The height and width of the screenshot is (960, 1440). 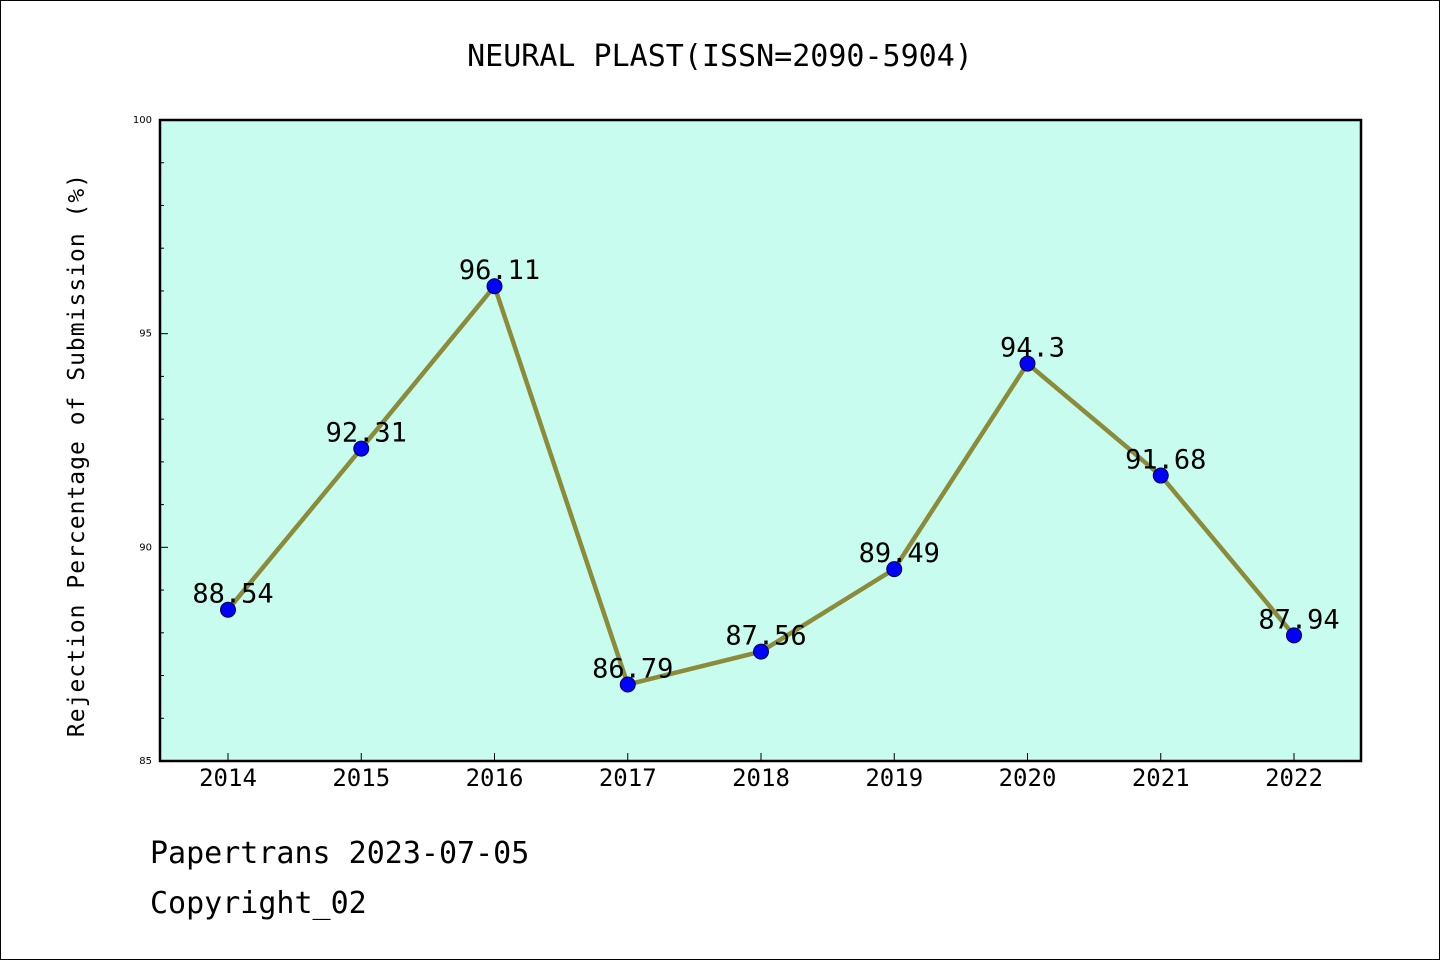 What do you see at coordinates (228, 778) in the screenshot?
I see `x-tick-label: 2014` at bounding box center [228, 778].